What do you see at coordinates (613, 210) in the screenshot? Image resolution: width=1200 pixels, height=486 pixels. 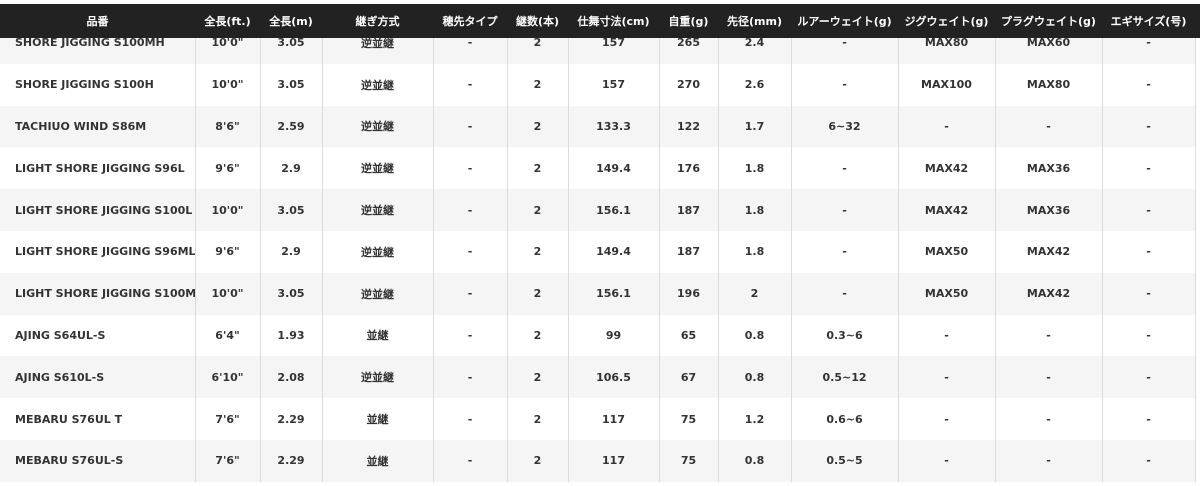 I see `spec-cell: 156.1` at bounding box center [613, 210].